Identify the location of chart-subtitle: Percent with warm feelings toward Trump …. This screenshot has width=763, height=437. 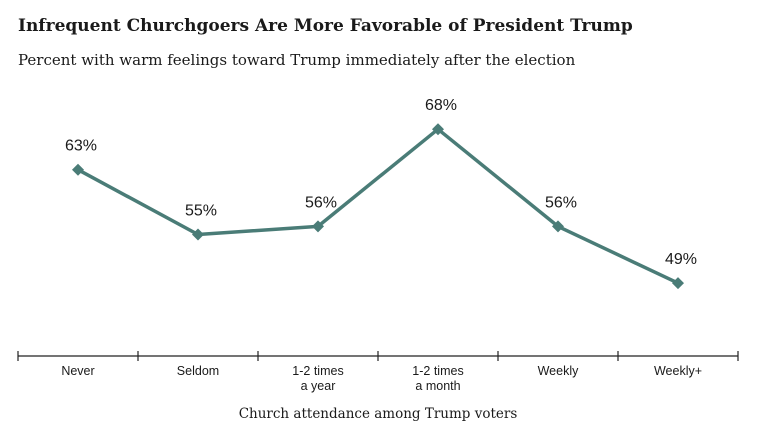
(297, 60).